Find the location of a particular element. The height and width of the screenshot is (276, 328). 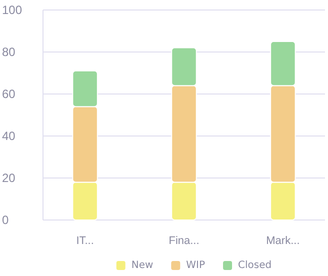

legend-label: Closed is located at coordinates (255, 265).